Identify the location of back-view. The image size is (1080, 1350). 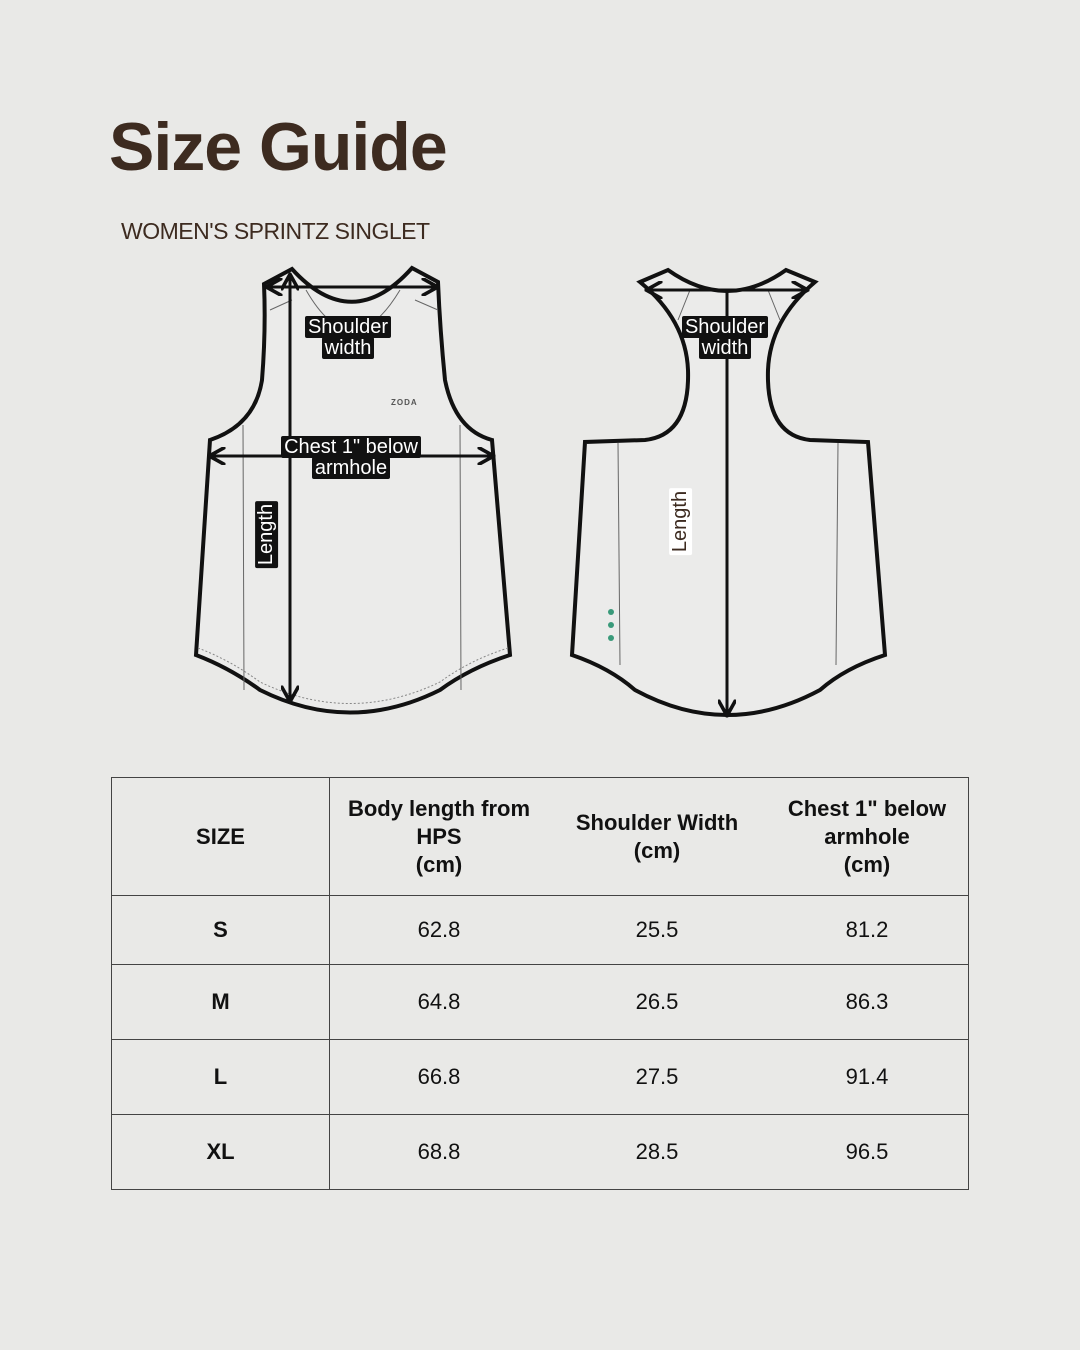
(728, 491).